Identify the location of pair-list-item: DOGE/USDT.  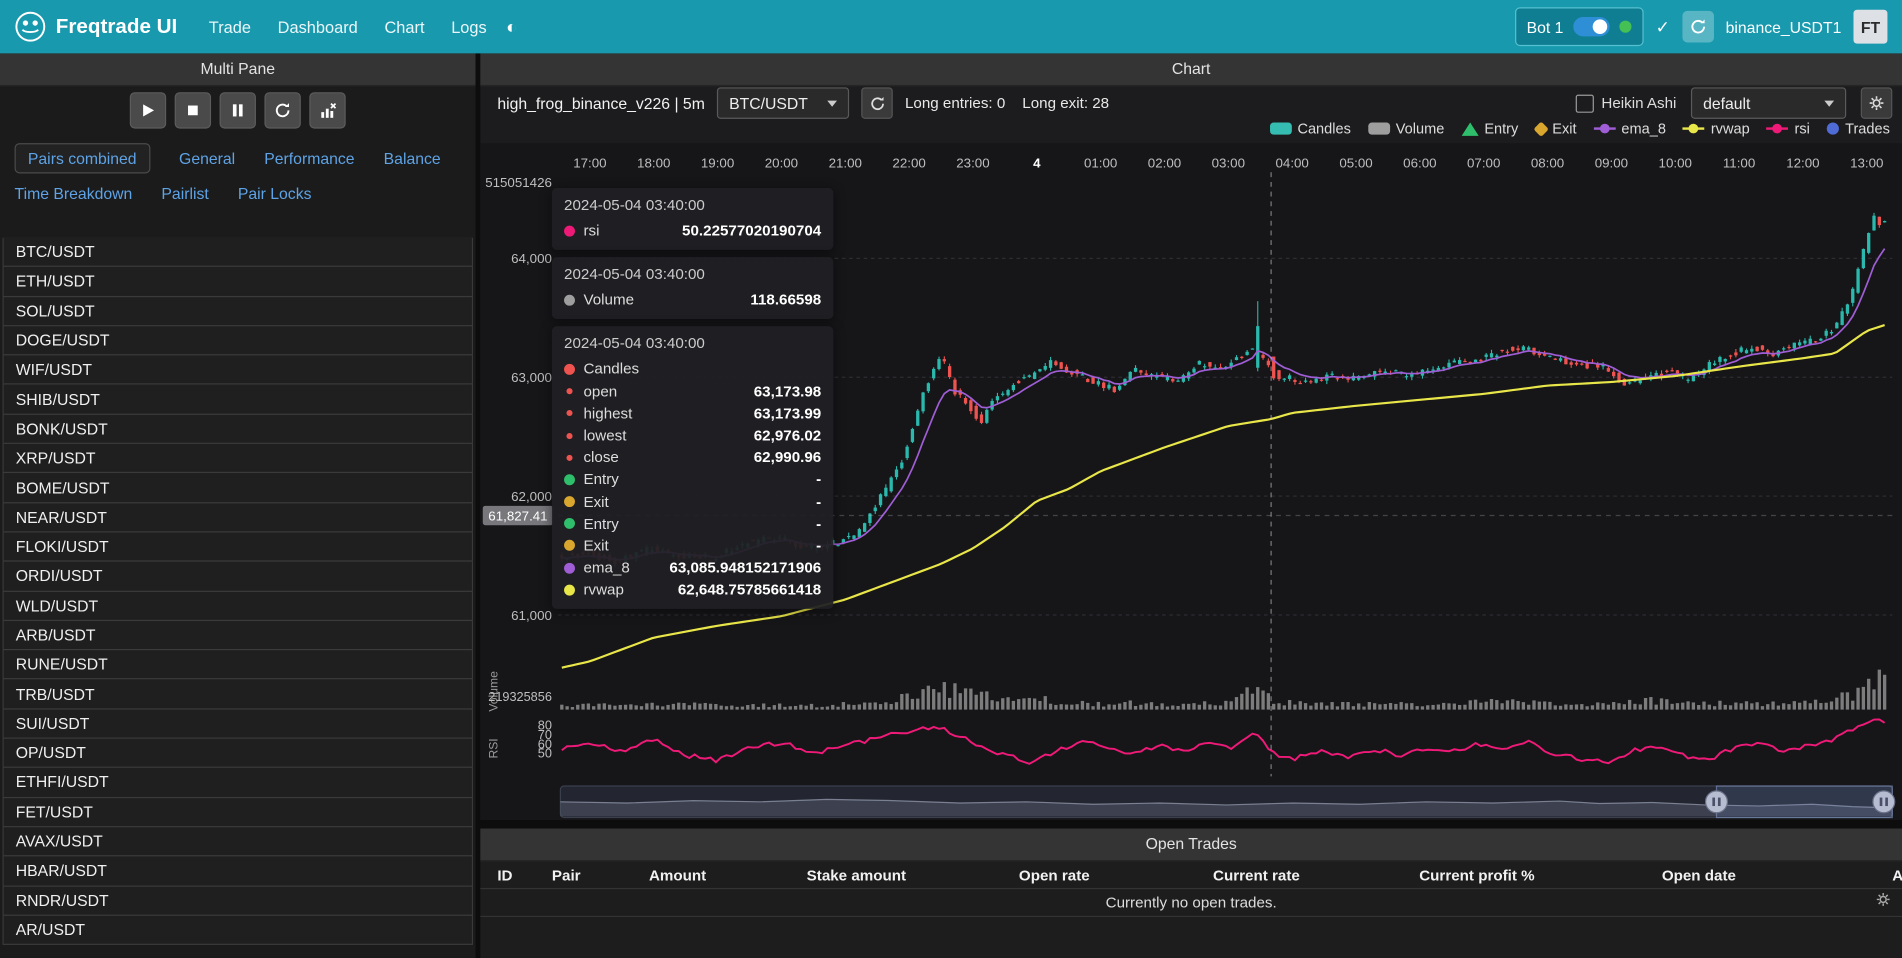
(238, 340).